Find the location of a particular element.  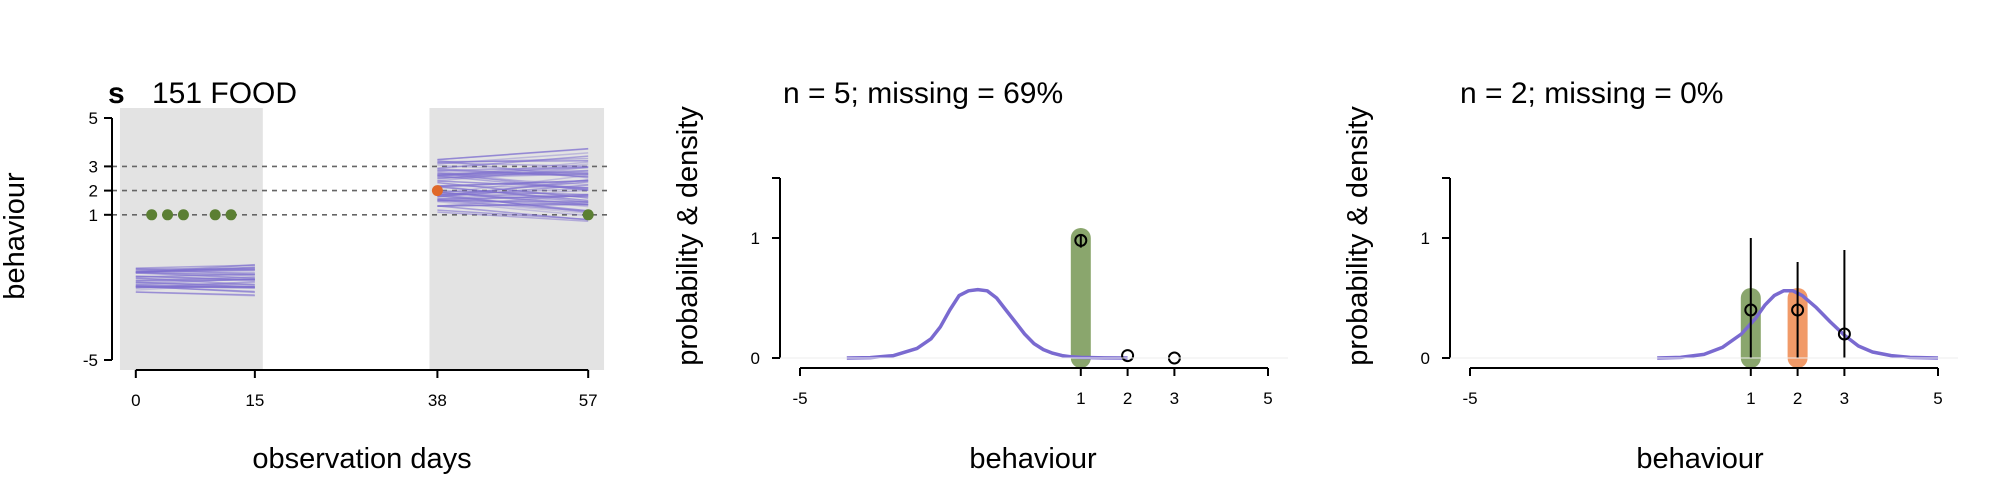

predictive-draws is located at coordinates (362, 222).